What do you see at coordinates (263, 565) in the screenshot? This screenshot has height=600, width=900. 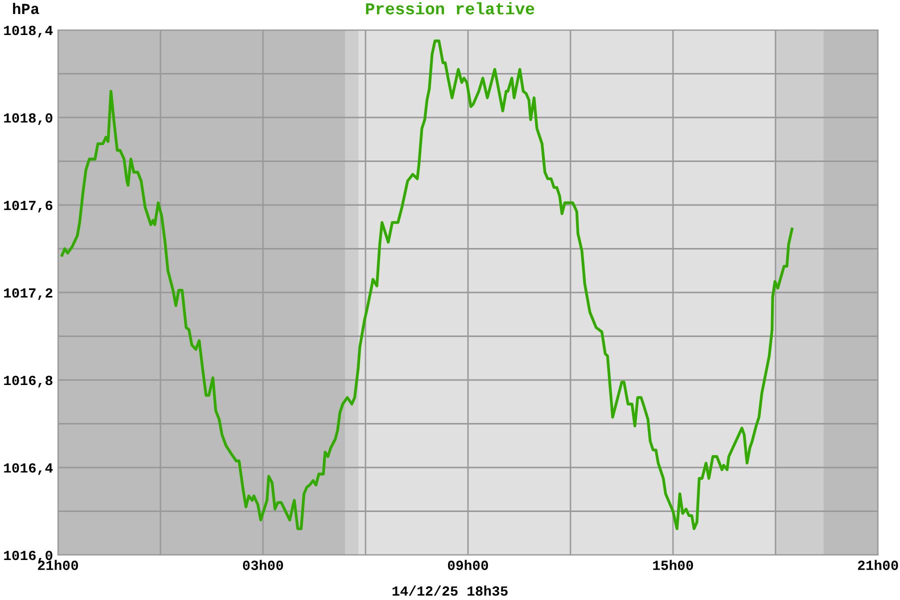 I see `x-tick-label: 03h00` at bounding box center [263, 565].